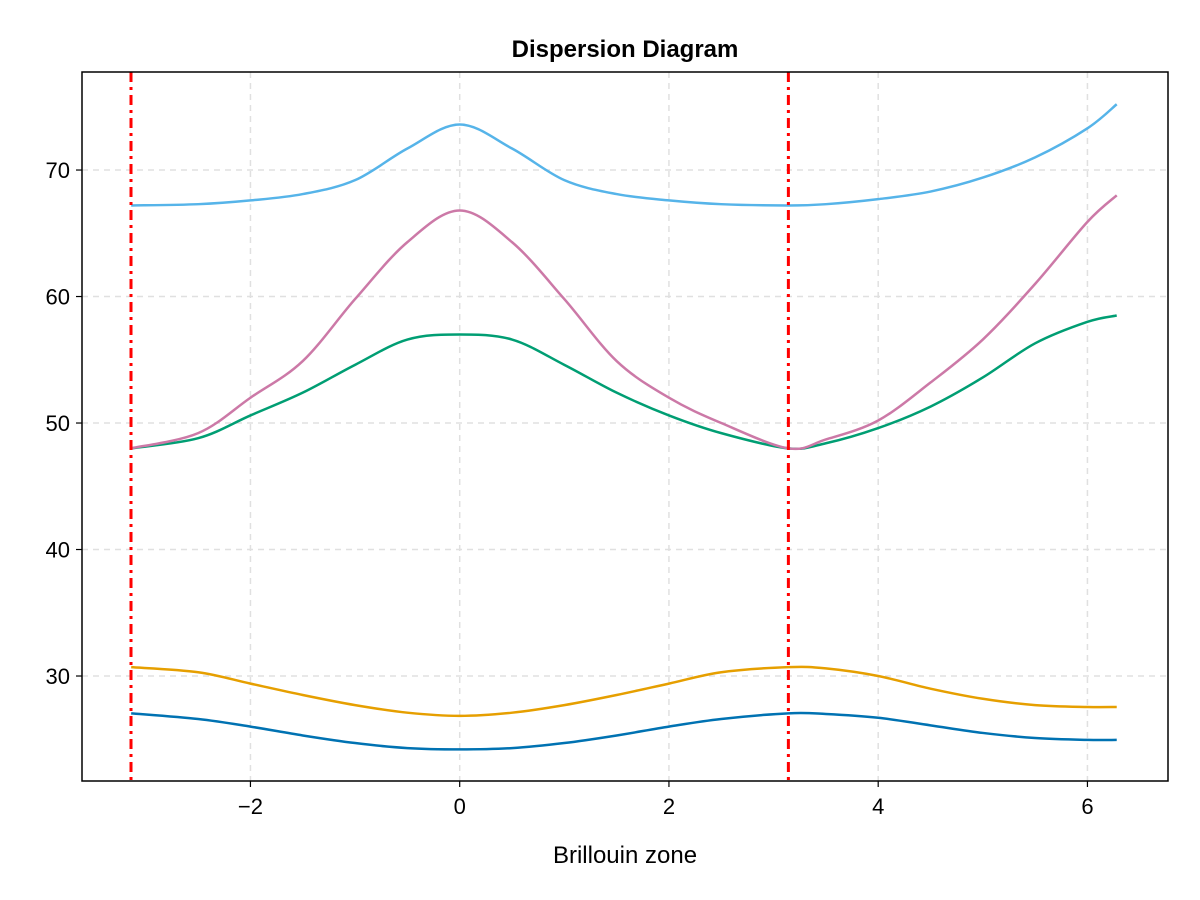 This screenshot has width=1200, height=900. I want to click on y-tick-label: 40, so click(58, 550).